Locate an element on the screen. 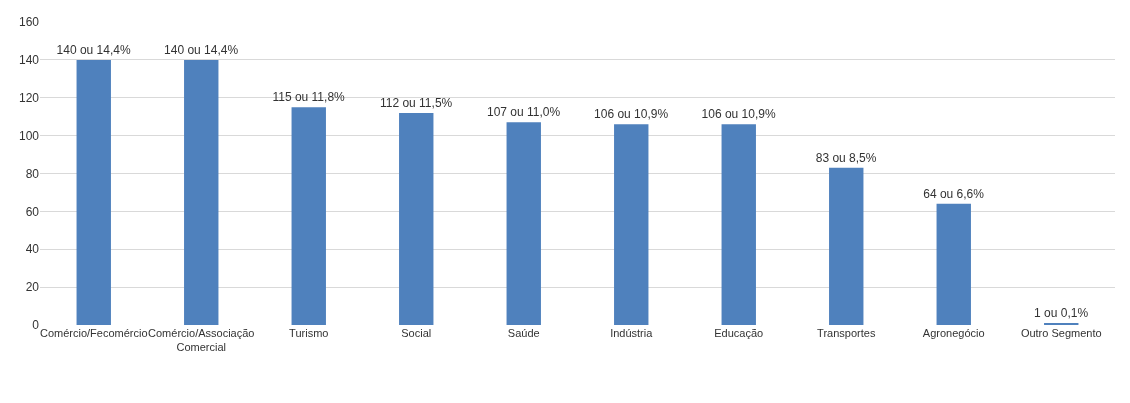  y-tick-label: 20 is located at coordinates (32, 287).